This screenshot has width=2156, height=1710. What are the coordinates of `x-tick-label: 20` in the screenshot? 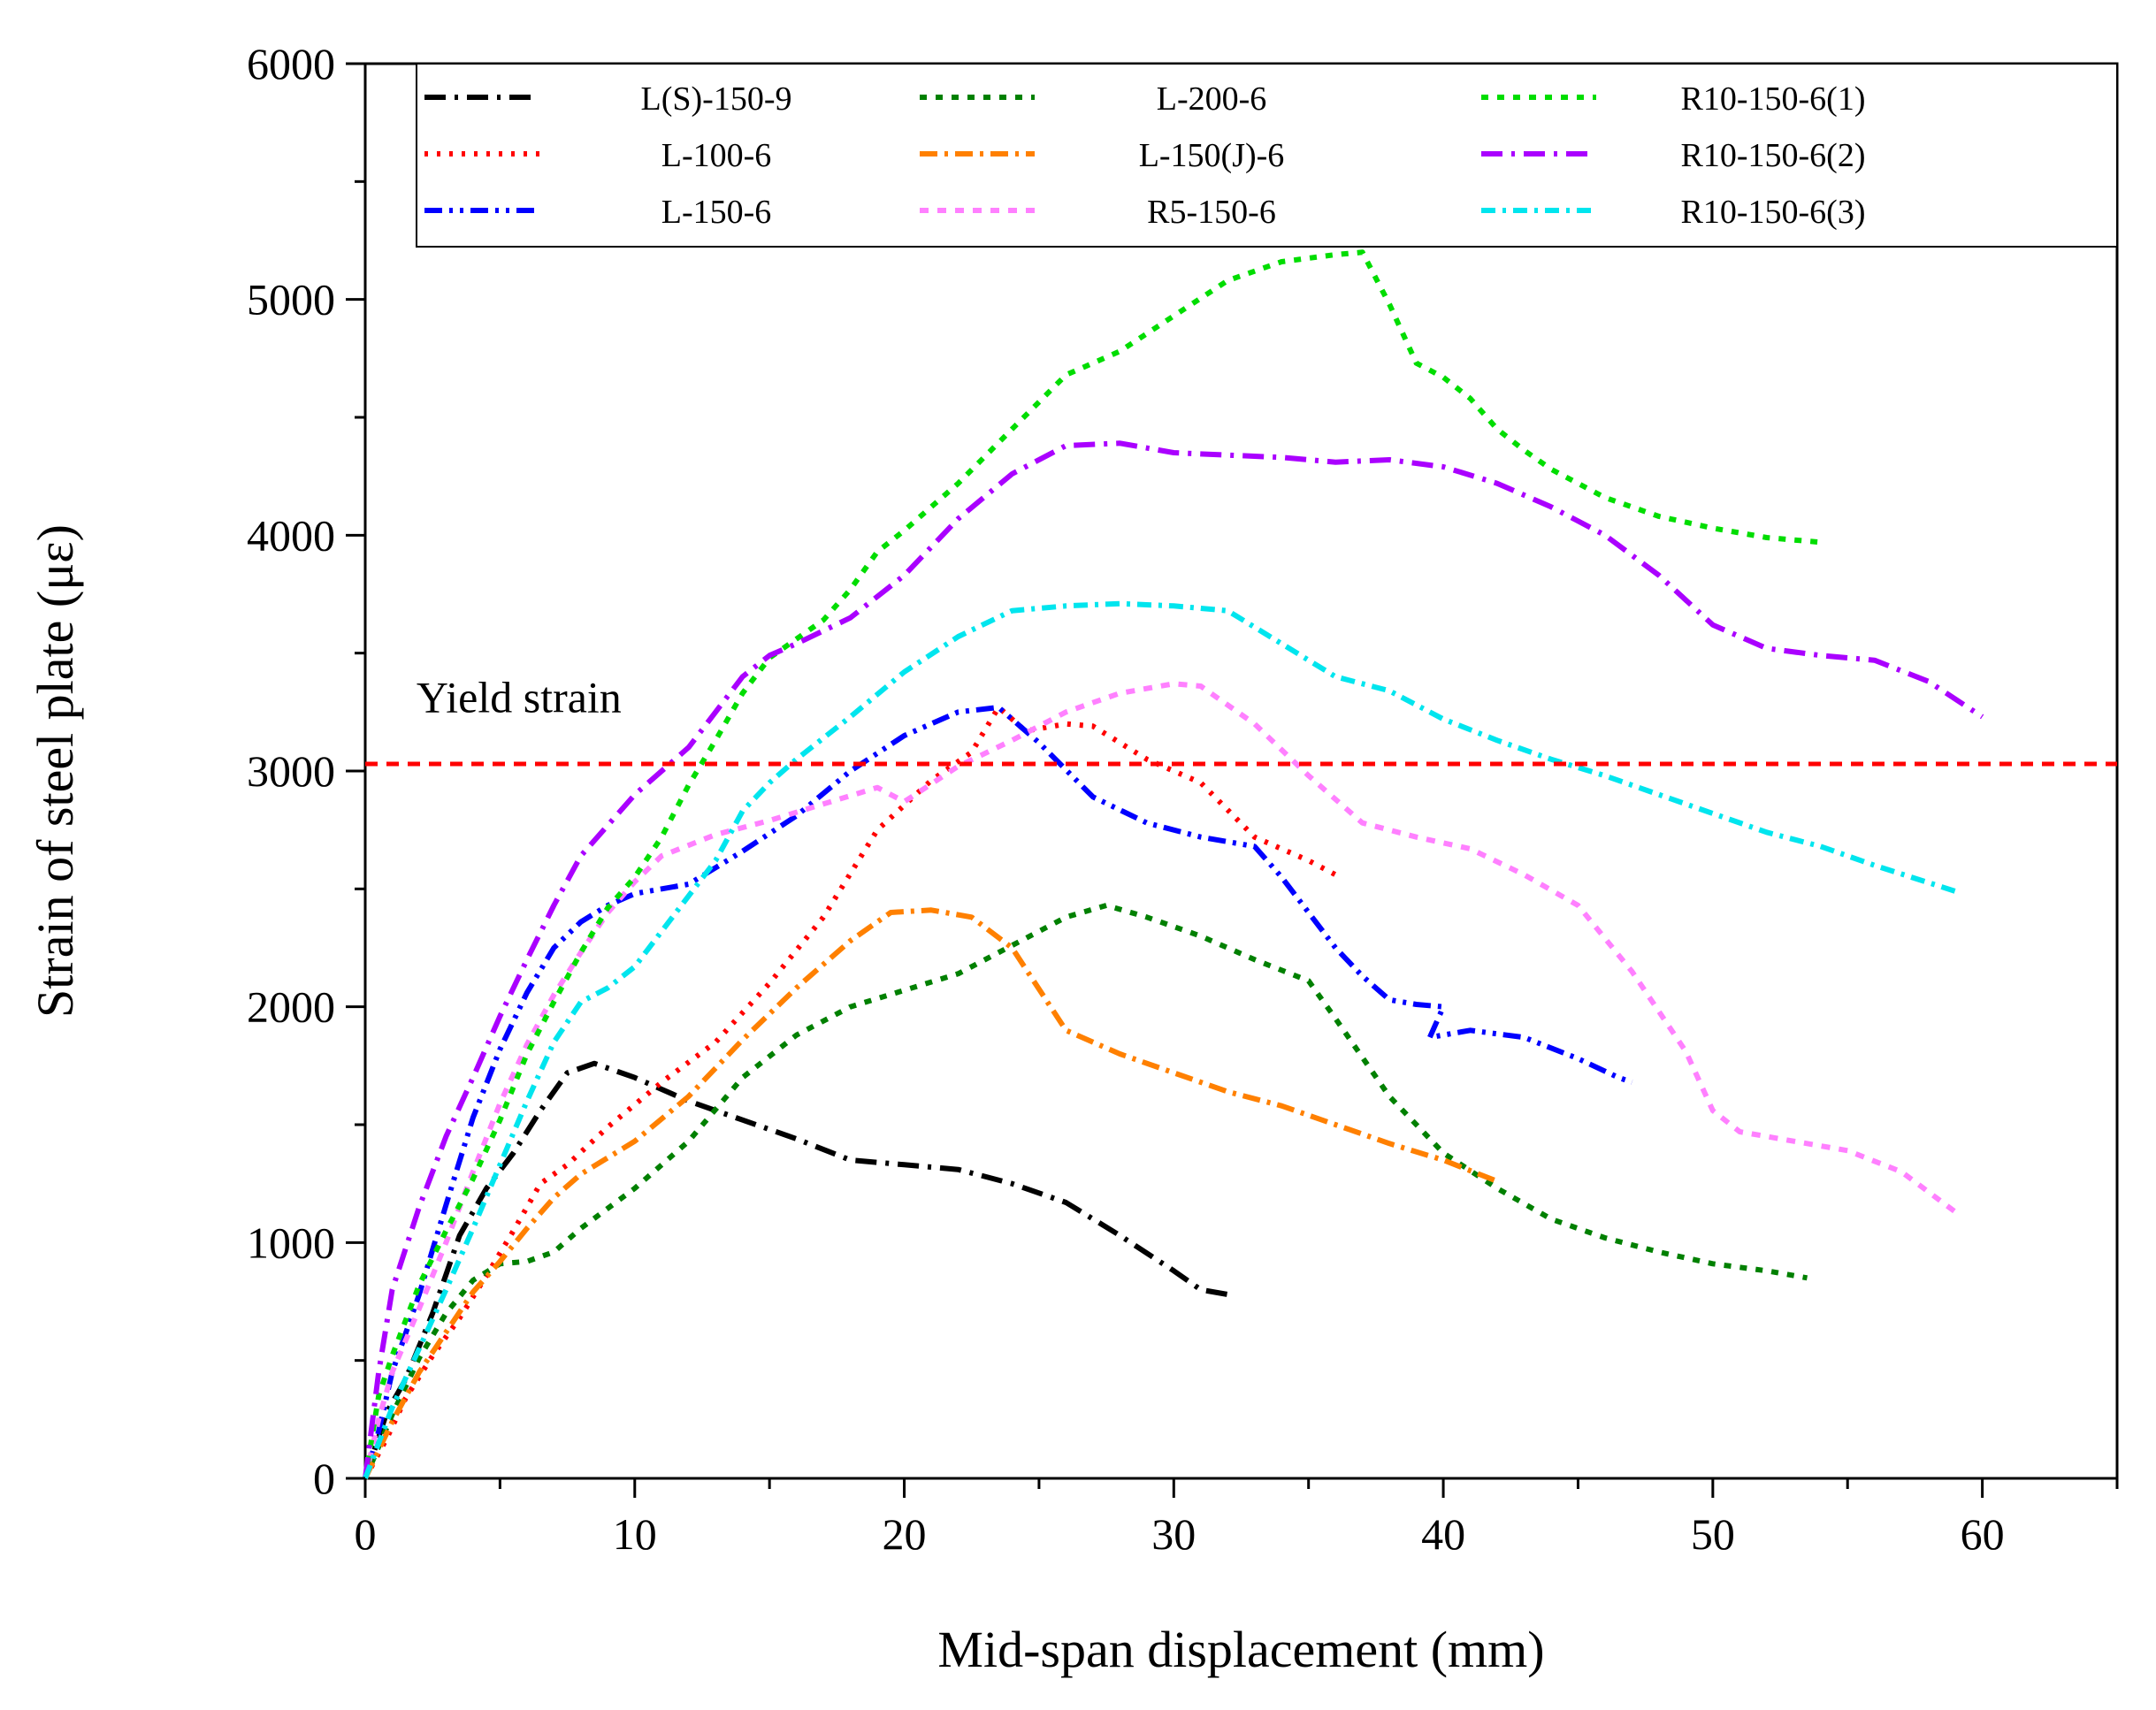 It's located at (905, 1534).